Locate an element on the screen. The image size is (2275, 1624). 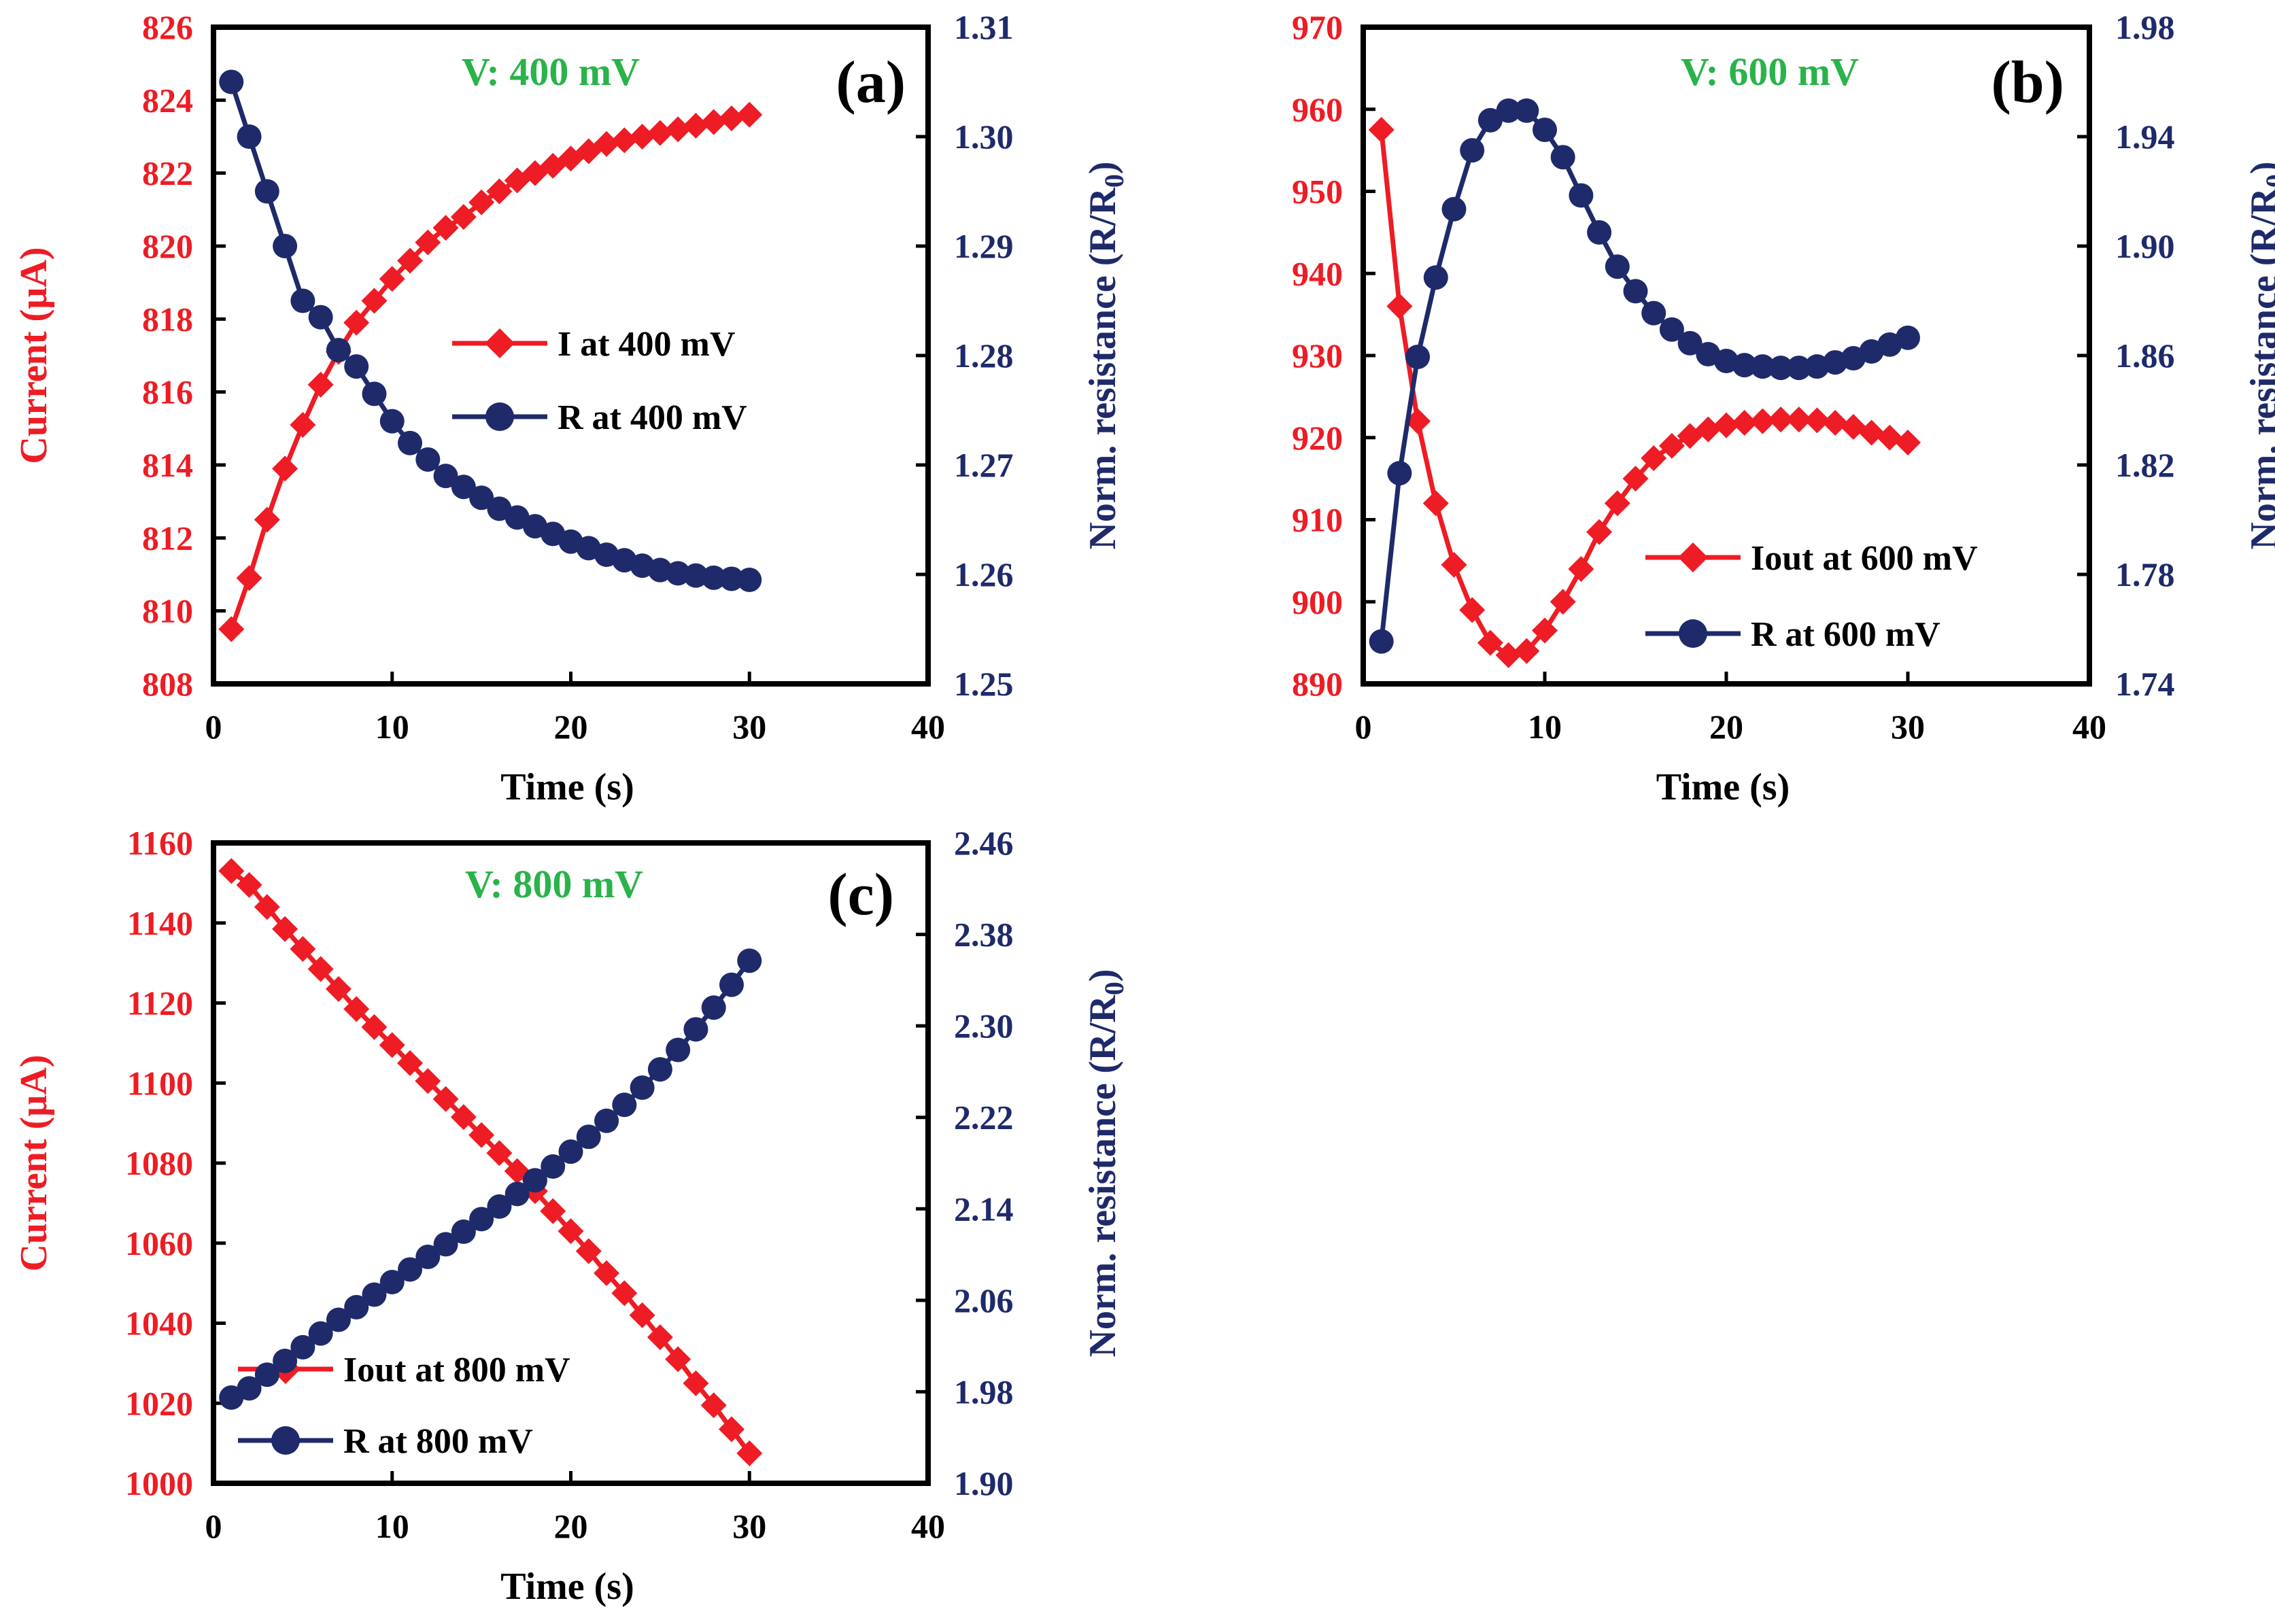
y-right-tick-label: 1.78 is located at coordinates (2145, 574).